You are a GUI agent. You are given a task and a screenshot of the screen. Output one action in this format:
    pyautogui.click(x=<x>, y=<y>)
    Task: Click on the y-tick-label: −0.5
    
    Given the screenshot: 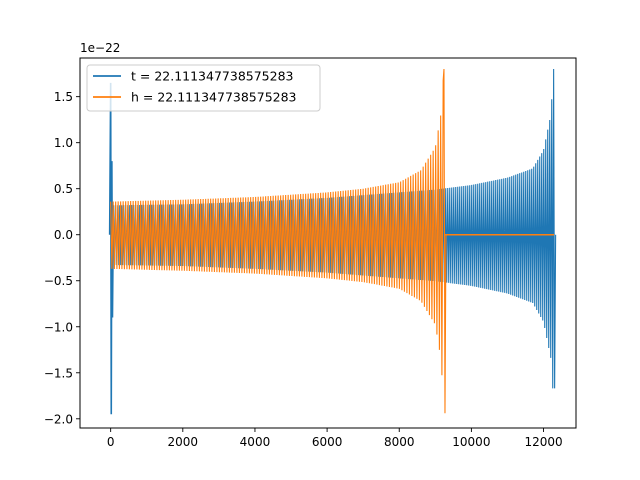 What is the action you would take?
    pyautogui.click(x=58, y=281)
    